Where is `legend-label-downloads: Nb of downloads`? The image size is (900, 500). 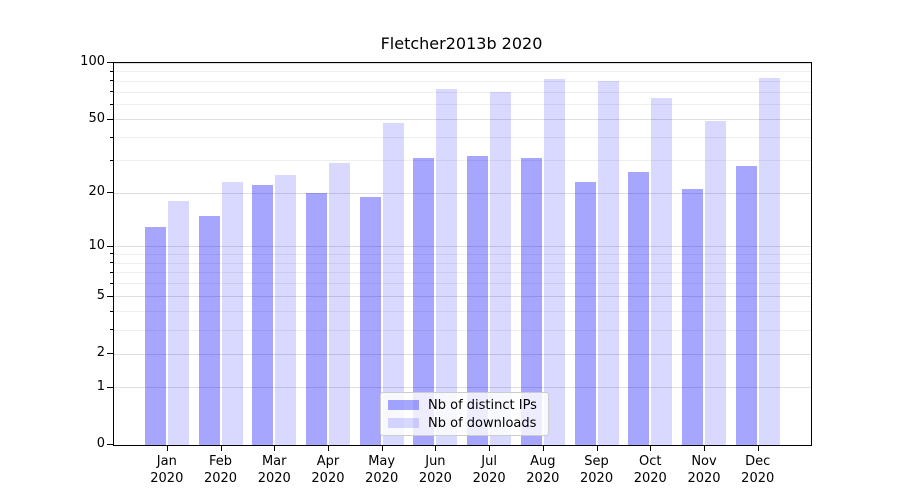 legend-label-downloads: Nb of downloads is located at coordinates (482, 423).